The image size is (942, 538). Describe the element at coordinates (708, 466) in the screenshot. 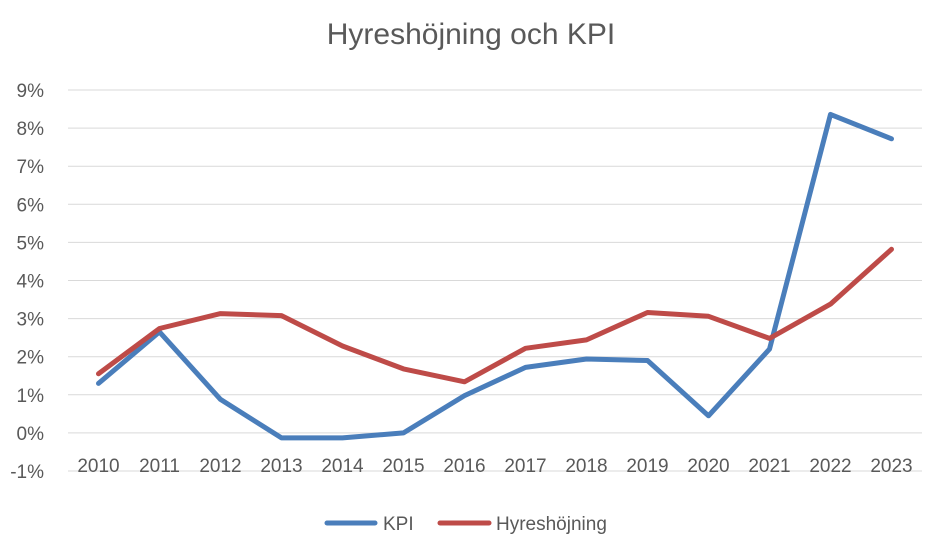

I see `x-tick-label: 2020` at that location.